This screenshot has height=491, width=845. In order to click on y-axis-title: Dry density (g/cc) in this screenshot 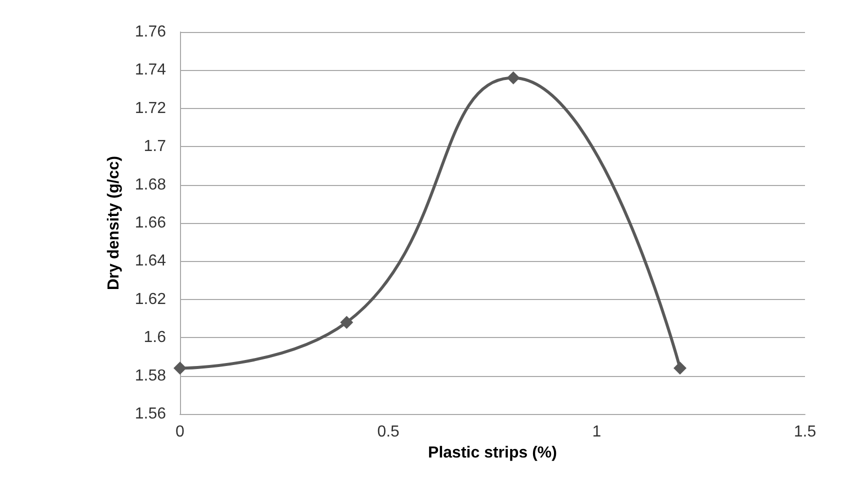, I will do `click(114, 223)`.